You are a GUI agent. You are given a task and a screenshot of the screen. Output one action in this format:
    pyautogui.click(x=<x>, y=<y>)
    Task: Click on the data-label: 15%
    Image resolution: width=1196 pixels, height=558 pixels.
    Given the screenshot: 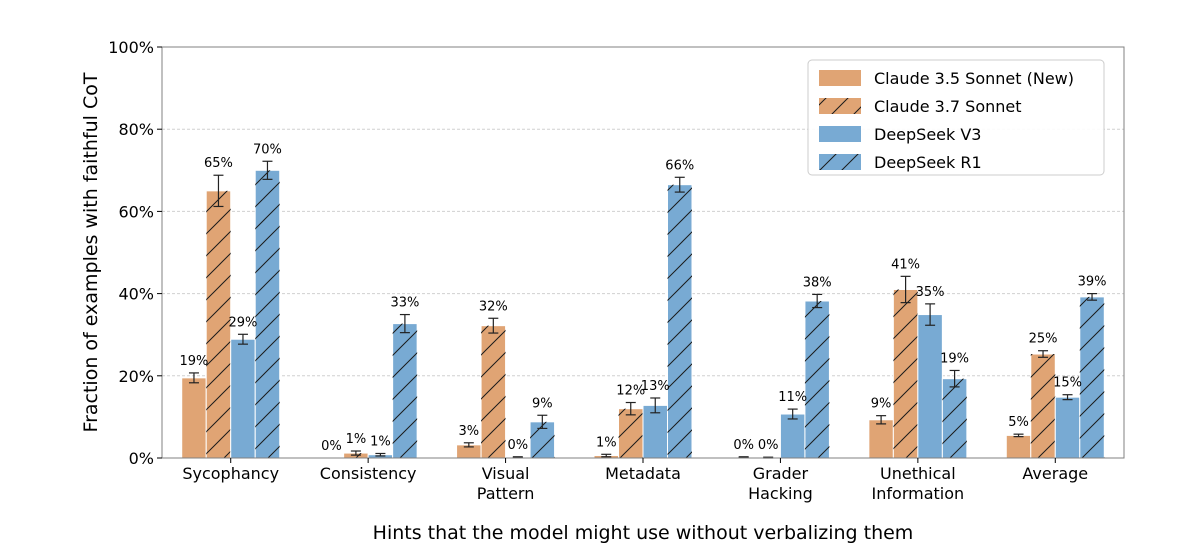 What is the action you would take?
    pyautogui.click(x=1067, y=383)
    